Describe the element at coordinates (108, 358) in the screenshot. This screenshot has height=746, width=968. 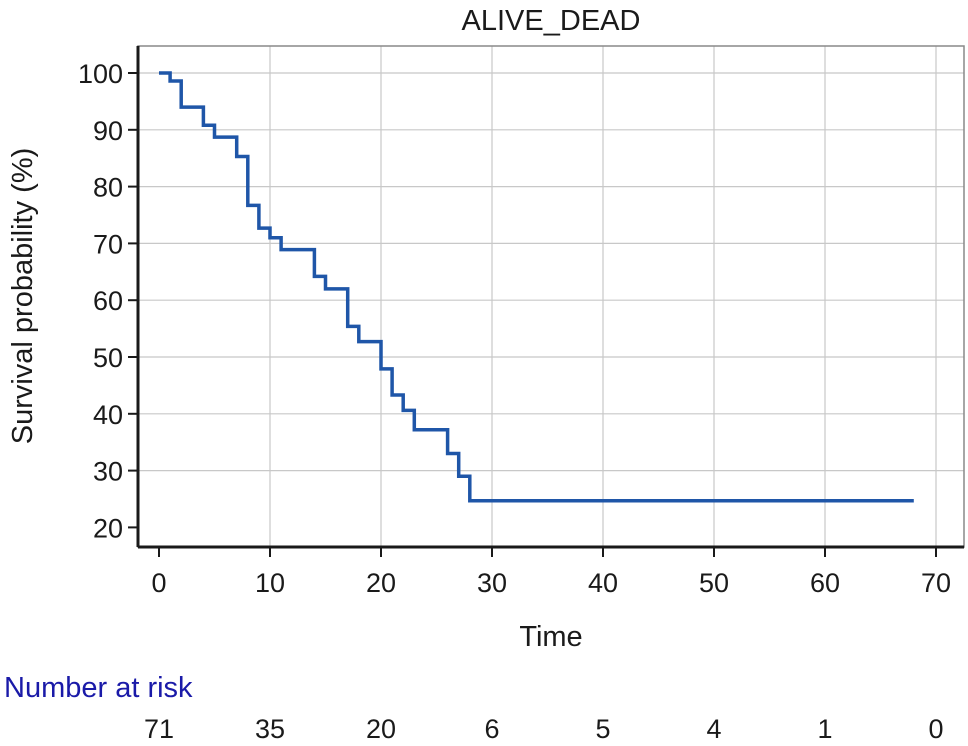
I see `y-tick-label: 50` at that location.